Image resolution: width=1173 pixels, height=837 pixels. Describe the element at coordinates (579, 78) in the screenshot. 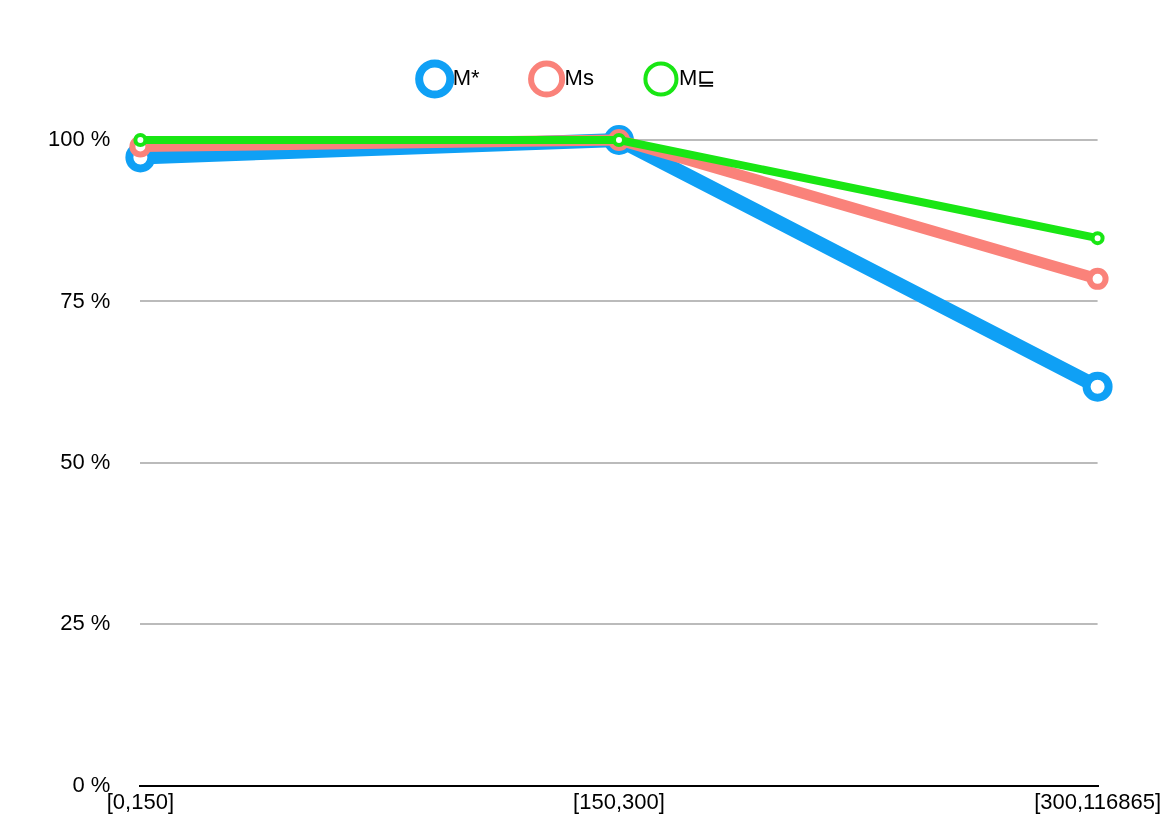

I see `legend-label: Ms` at that location.